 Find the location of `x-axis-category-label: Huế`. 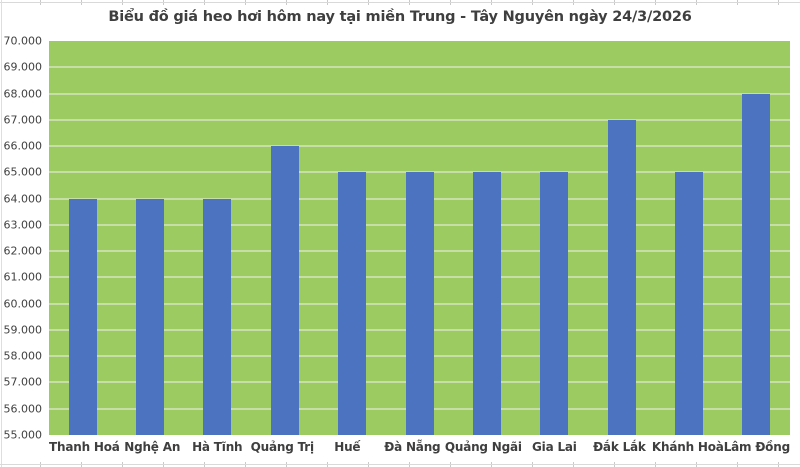

x-axis-category-label: Huế is located at coordinates (347, 447).